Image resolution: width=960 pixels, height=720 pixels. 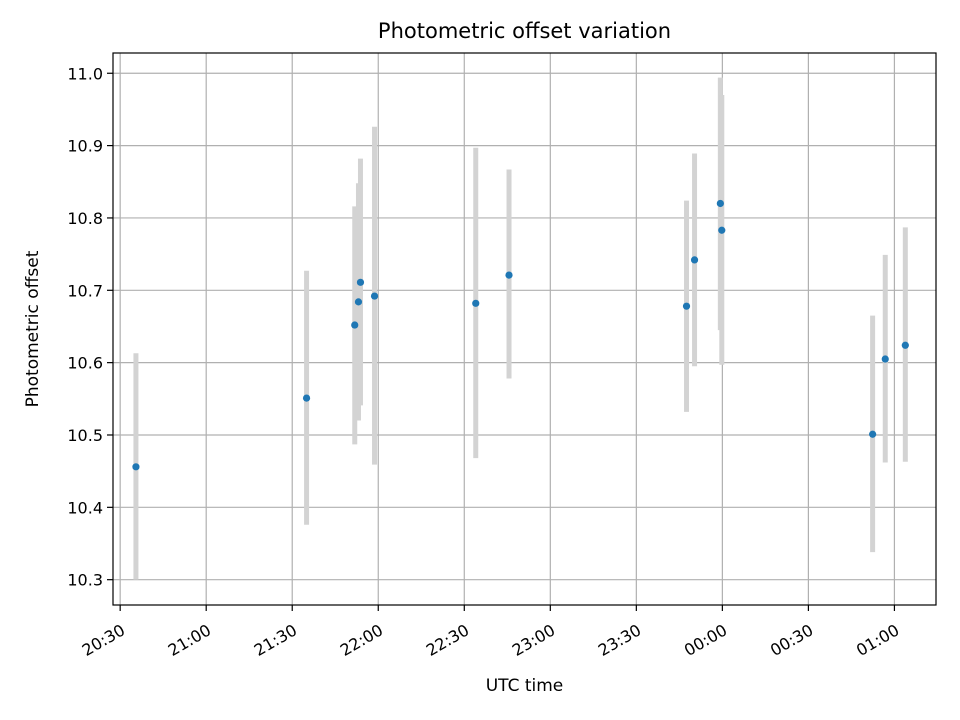 What do you see at coordinates (85, 363) in the screenshot?
I see `y-tick-label: 10.6` at bounding box center [85, 363].